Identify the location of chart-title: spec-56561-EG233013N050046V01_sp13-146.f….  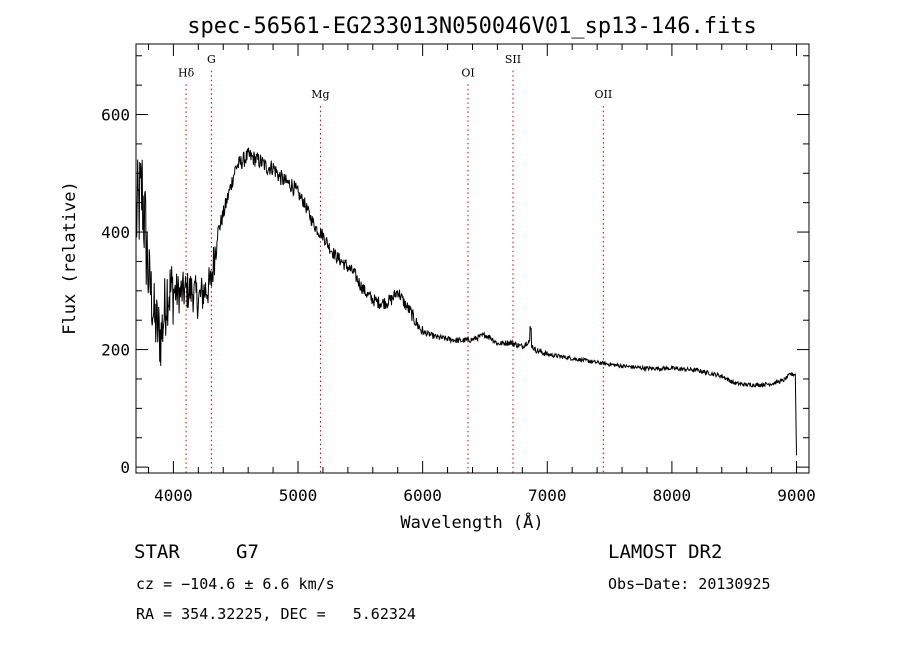
(472, 26).